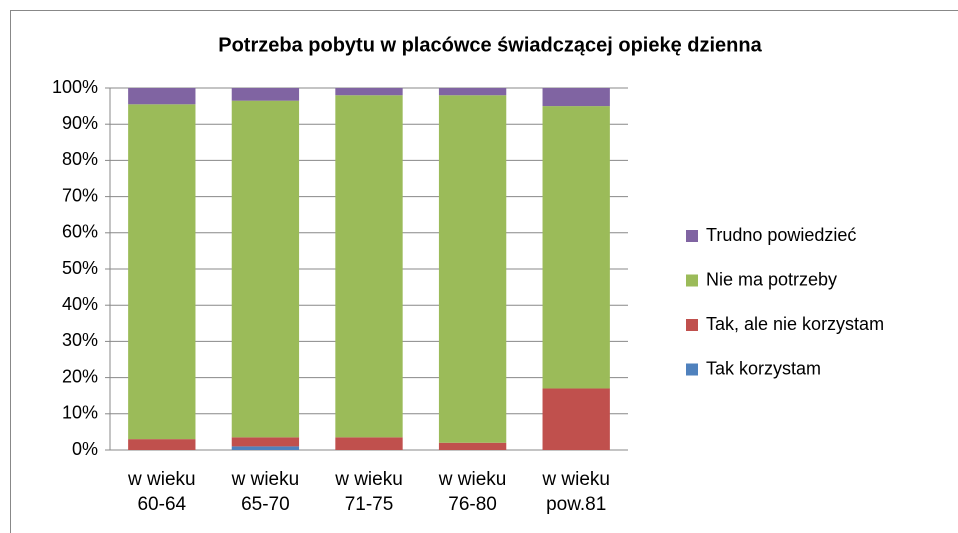  What do you see at coordinates (80, 195) in the screenshot?
I see `y-tick-label: 70%` at bounding box center [80, 195].